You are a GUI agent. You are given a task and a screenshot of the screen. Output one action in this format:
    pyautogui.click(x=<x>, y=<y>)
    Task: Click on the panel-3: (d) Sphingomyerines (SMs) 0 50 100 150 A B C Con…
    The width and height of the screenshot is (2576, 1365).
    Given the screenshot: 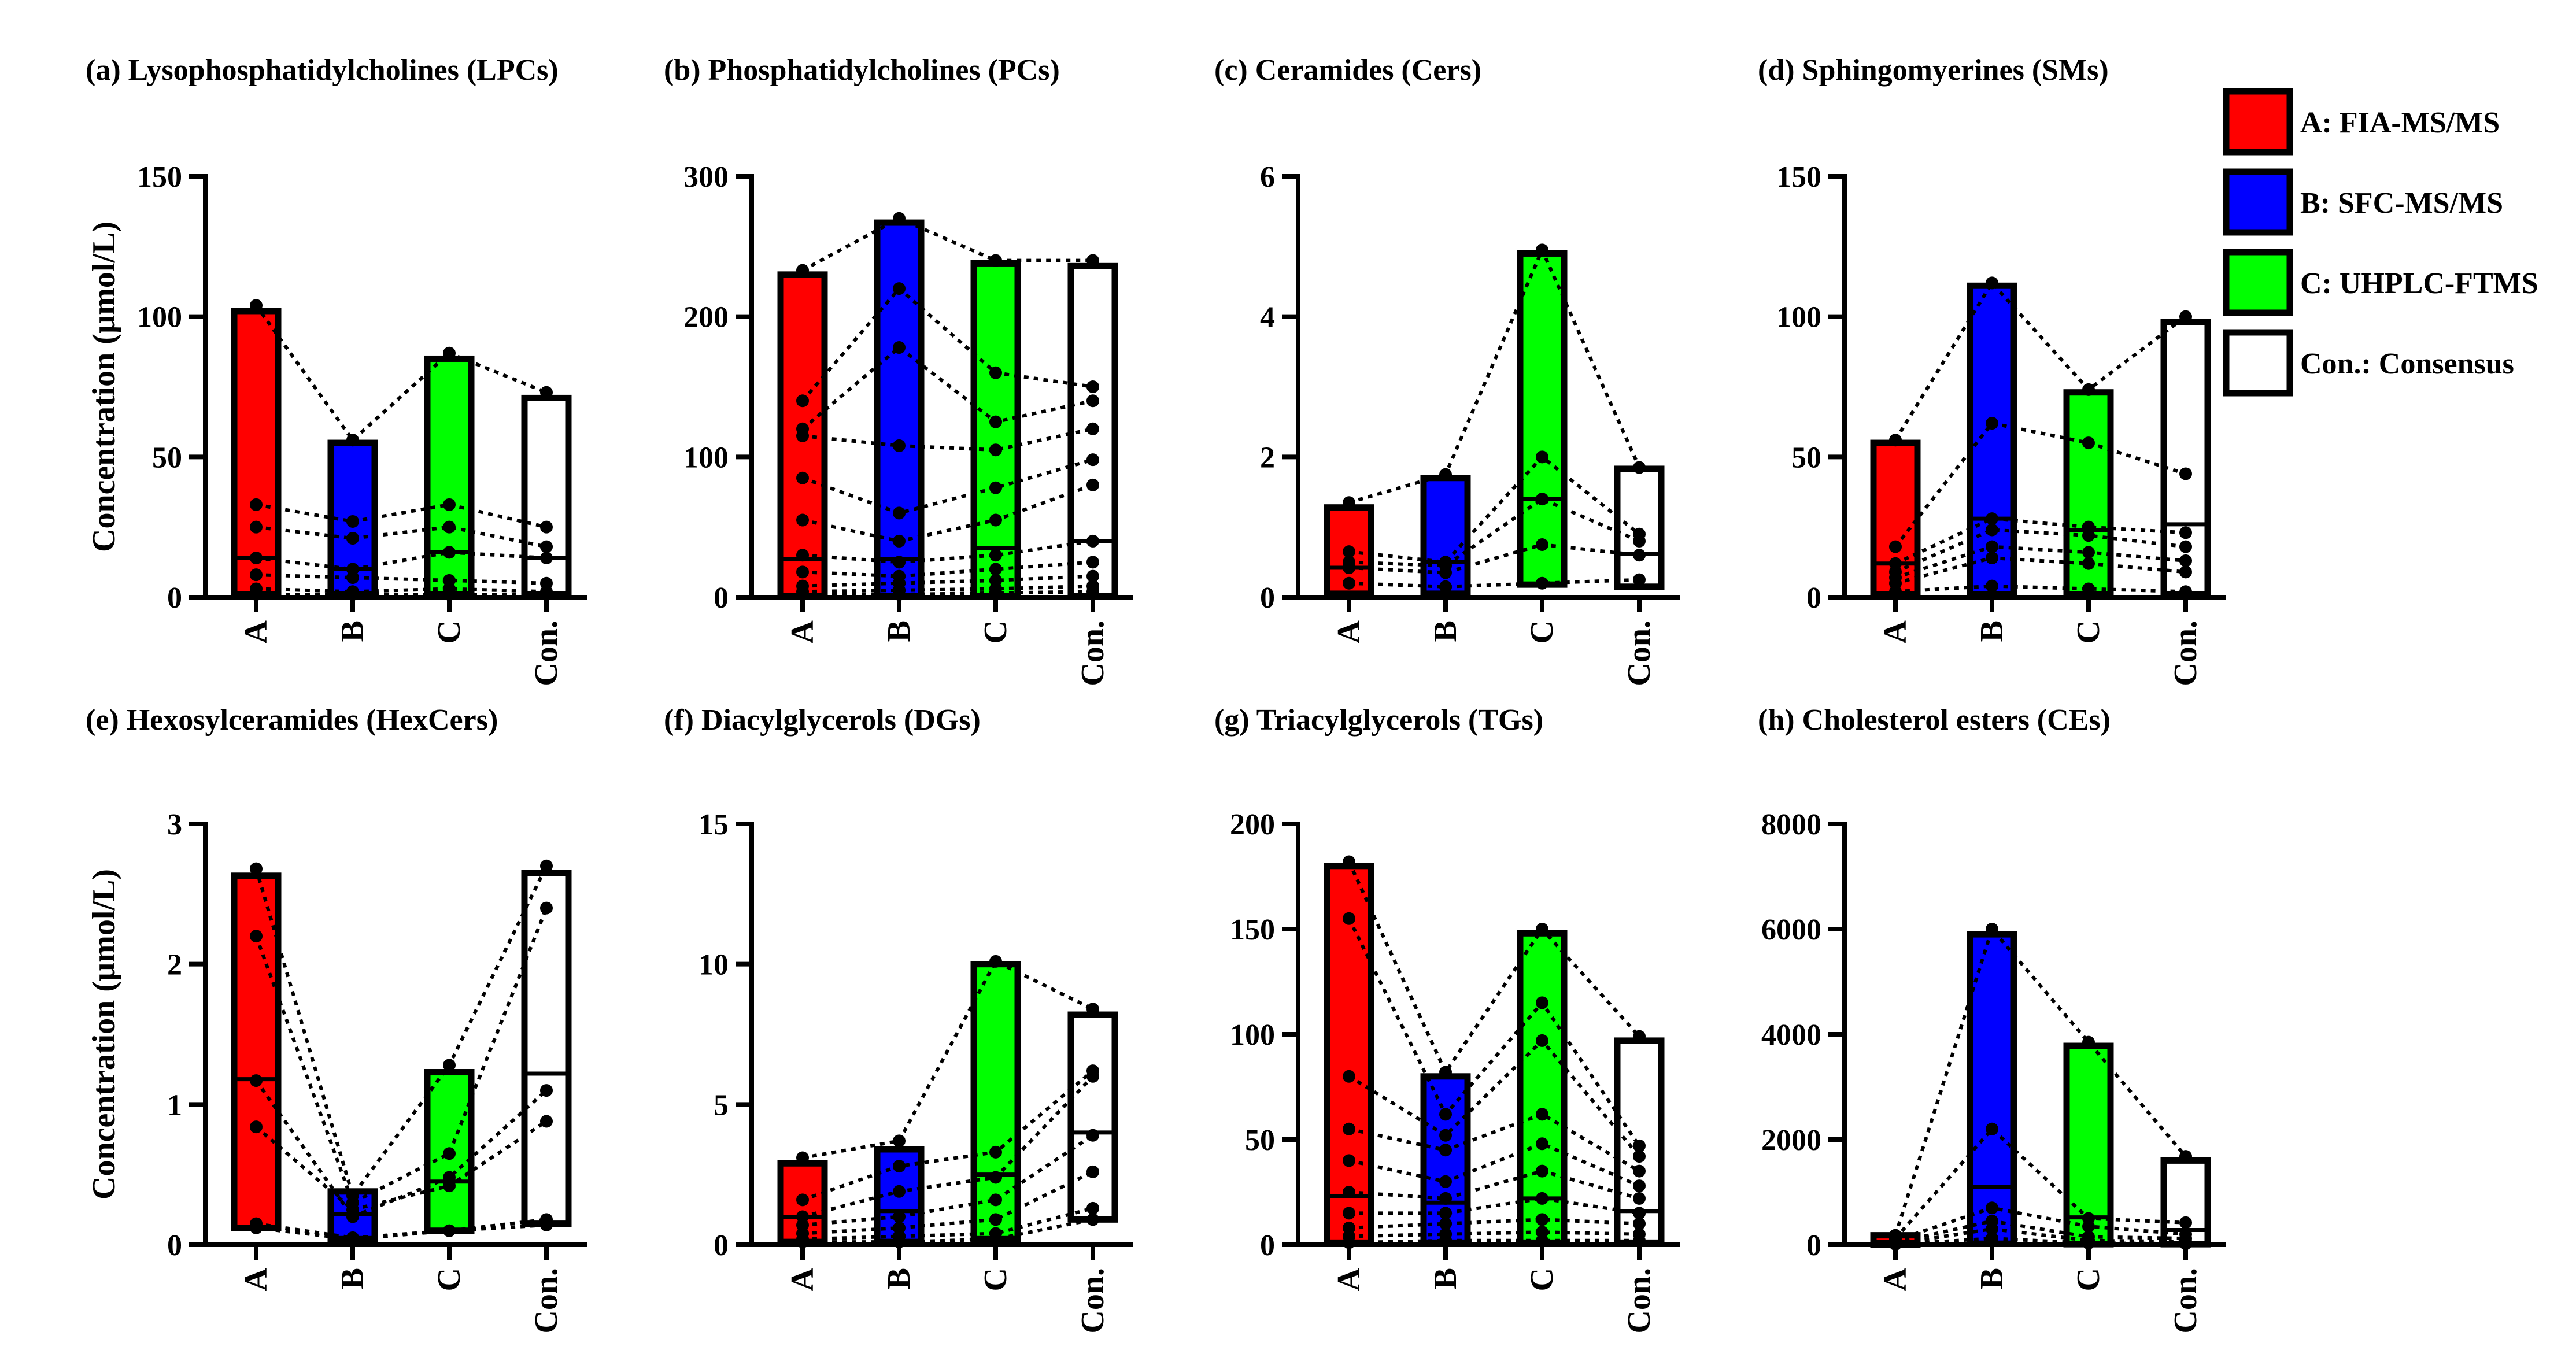 What is the action you would take?
    pyautogui.click(x=1992, y=370)
    